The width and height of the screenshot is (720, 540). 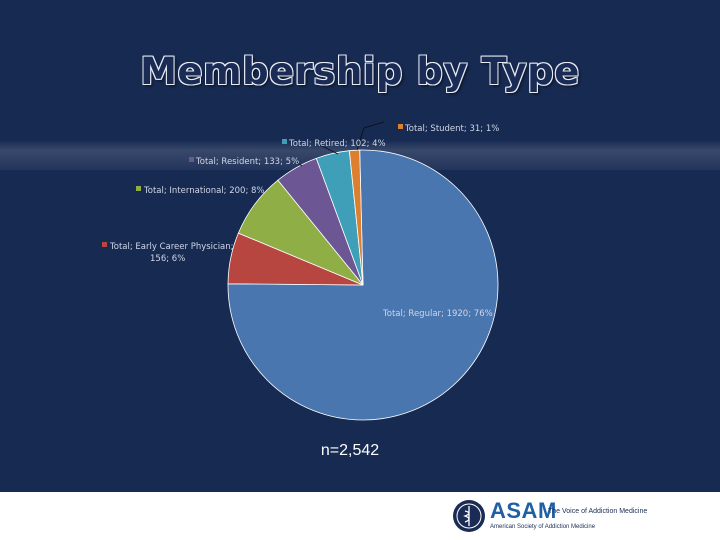 I want to click on legend-key-retired, so click(x=284, y=141).